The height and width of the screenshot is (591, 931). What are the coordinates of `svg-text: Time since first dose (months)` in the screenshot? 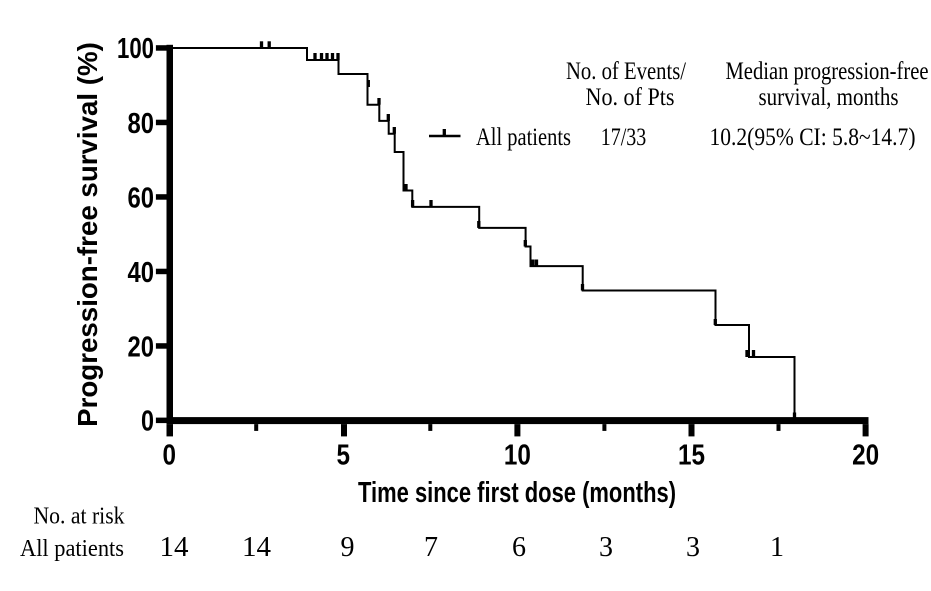 It's located at (517, 493).